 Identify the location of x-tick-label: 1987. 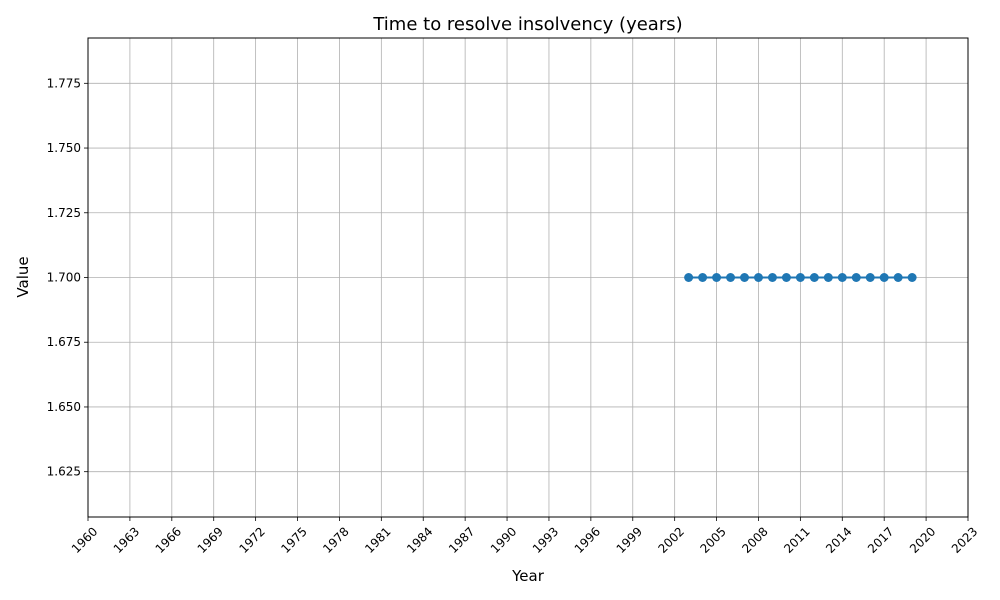
(461, 539).